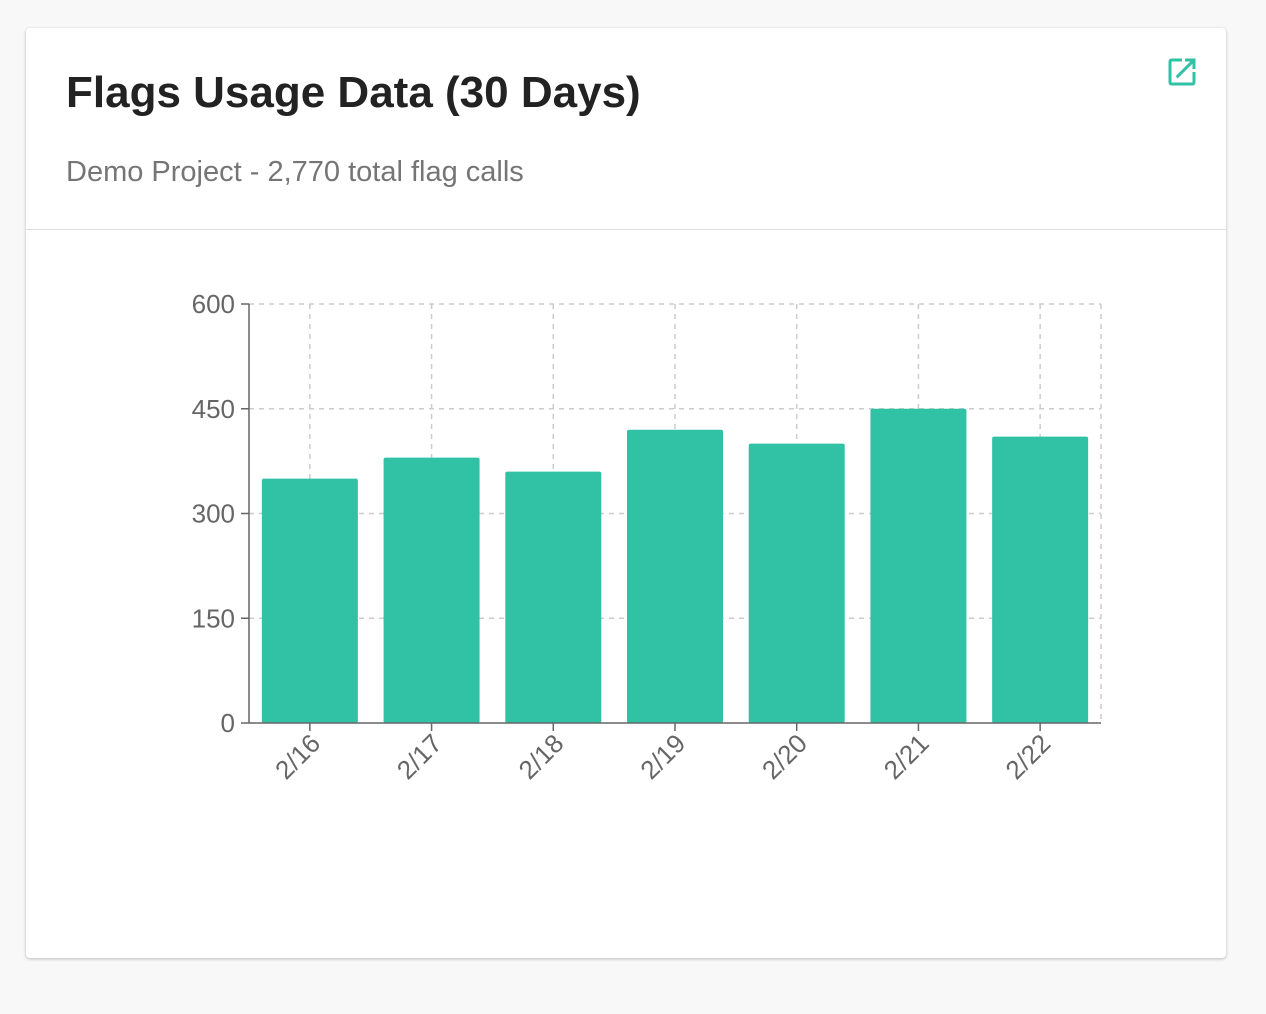 The width and height of the screenshot is (1266, 1014). Describe the element at coordinates (662, 756) in the screenshot. I see `x-tick-label: 2/19` at that location.